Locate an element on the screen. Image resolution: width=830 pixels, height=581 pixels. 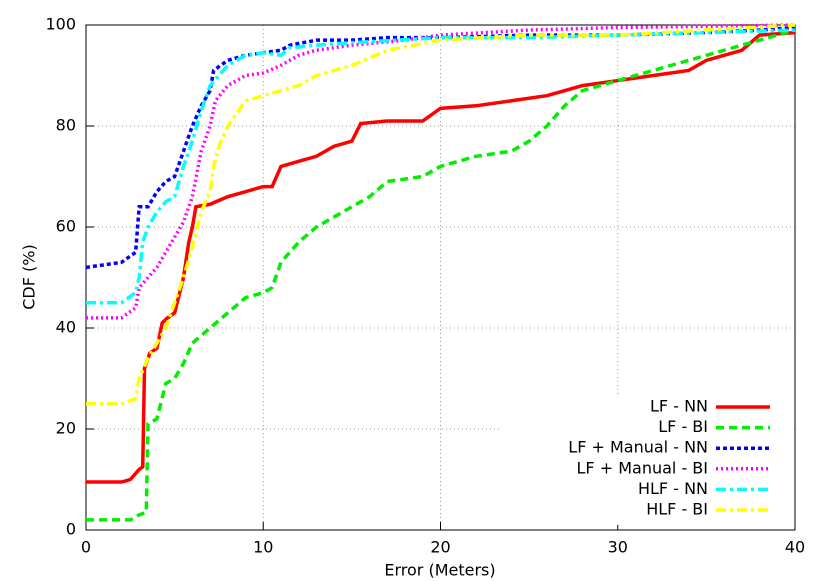
x-tick-label: 30 is located at coordinates (618, 547).